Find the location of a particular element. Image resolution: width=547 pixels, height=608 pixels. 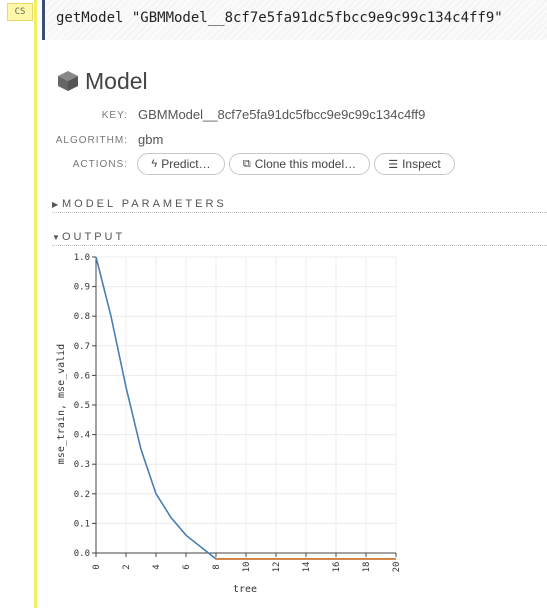

output-heading: OUTPUT is located at coordinates (94, 237).